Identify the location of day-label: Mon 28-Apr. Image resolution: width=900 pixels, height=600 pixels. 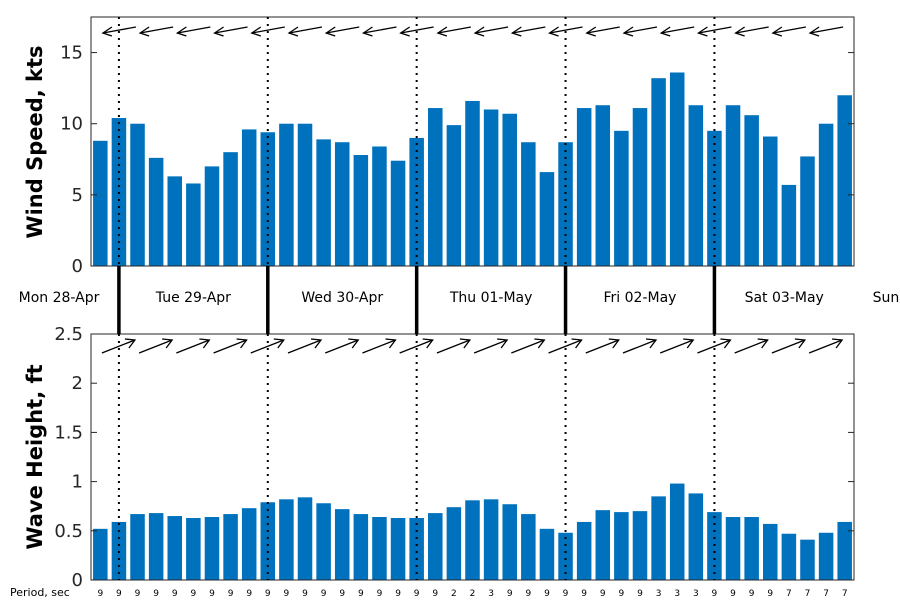
(59, 298).